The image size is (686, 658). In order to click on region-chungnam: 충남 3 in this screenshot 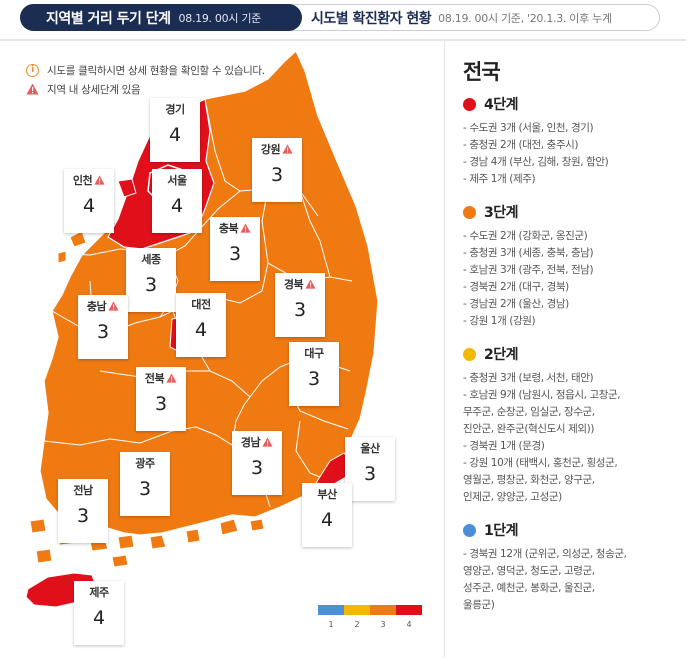, I will do `click(103, 327)`.